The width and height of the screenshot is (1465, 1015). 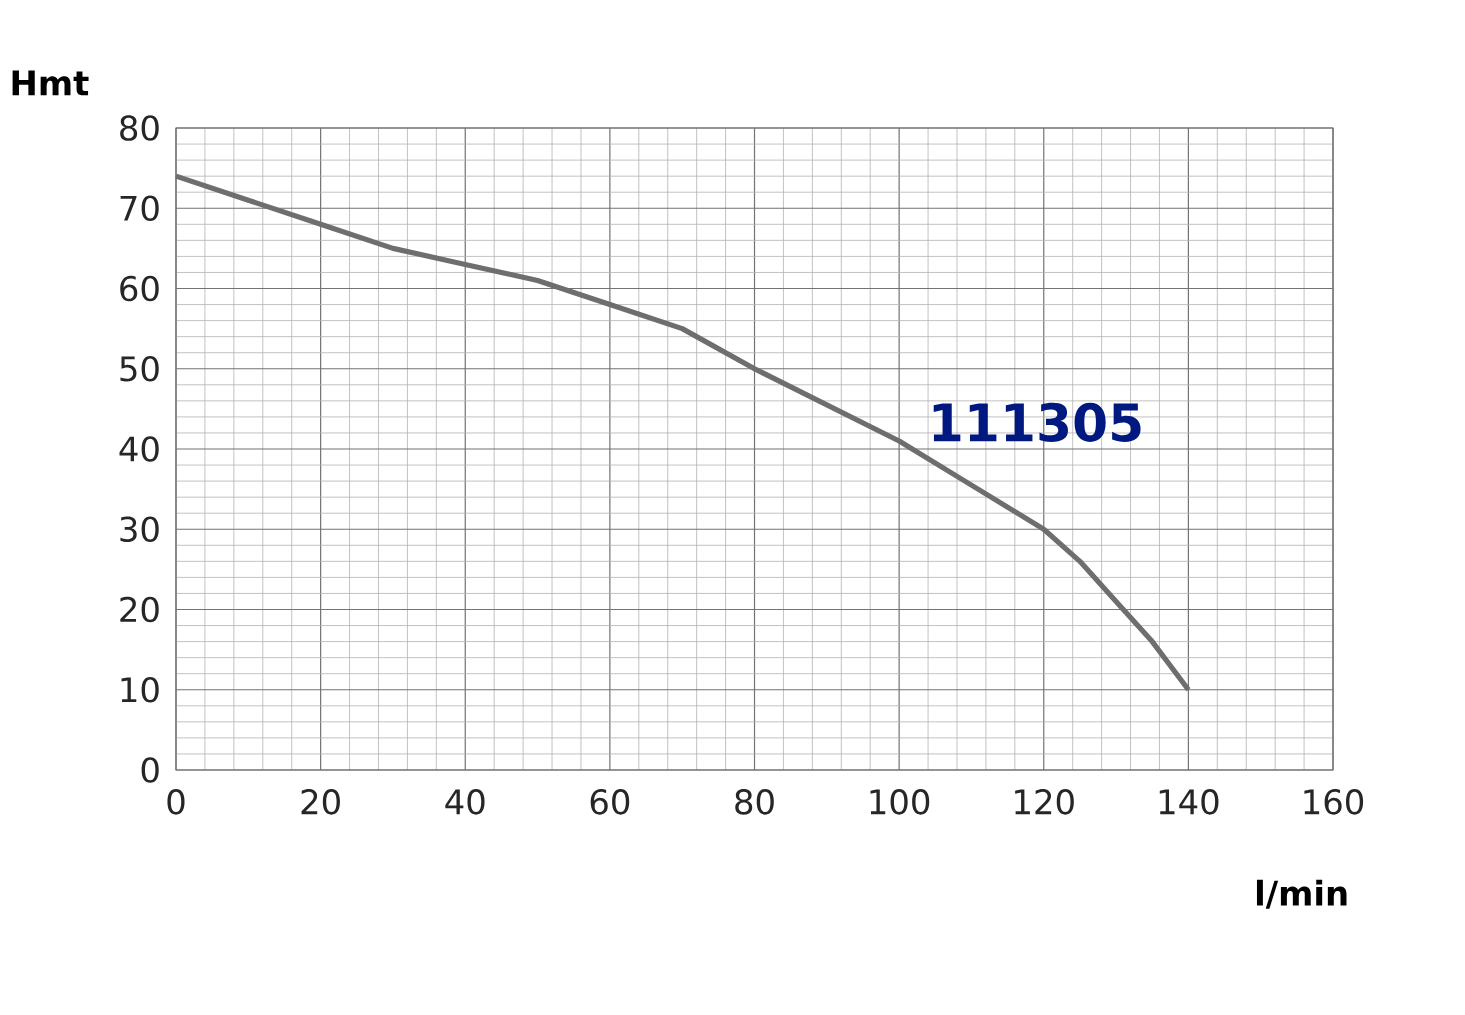 What do you see at coordinates (139, 368) in the screenshot?
I see `y-tick-label: 50` at bounding box center [139, 368].